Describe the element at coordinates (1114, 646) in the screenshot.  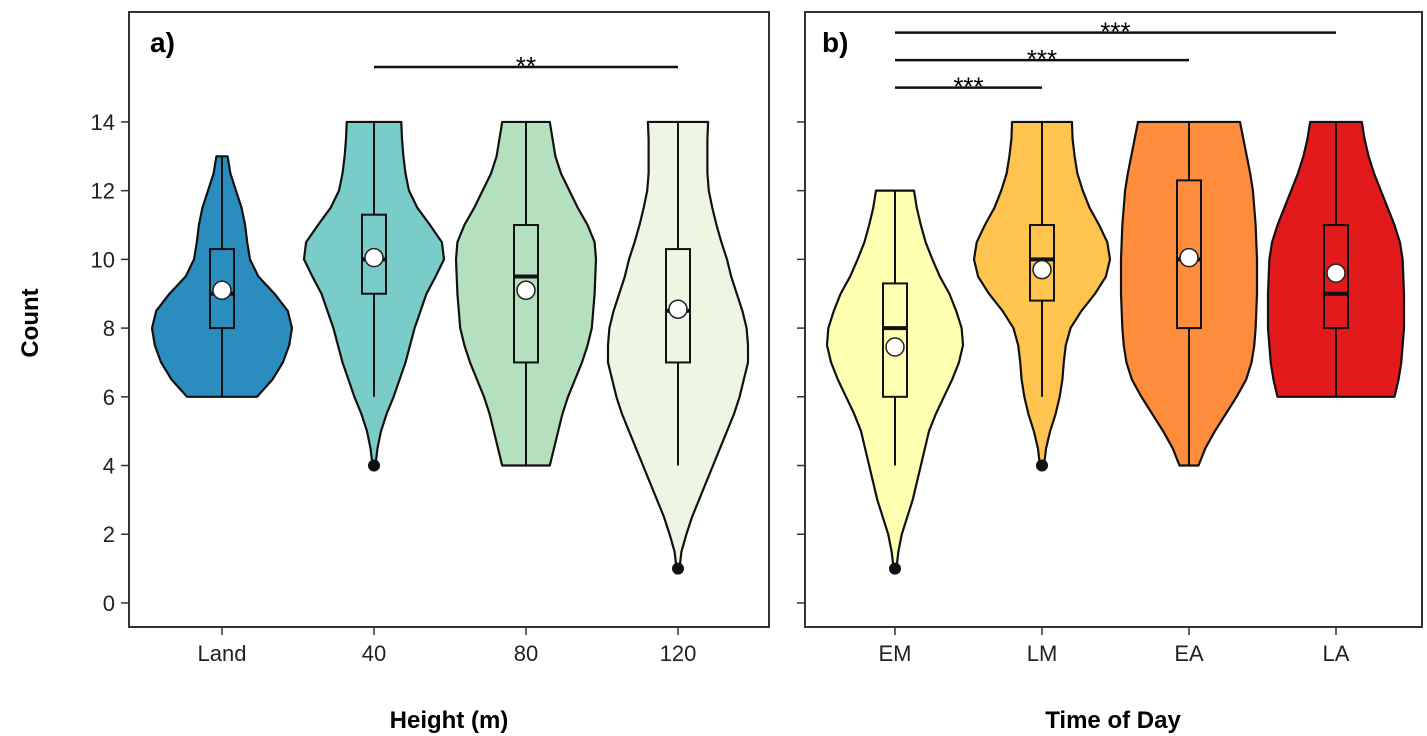
I see `panel-b-x-axis: EM LM EA LA` at that location.